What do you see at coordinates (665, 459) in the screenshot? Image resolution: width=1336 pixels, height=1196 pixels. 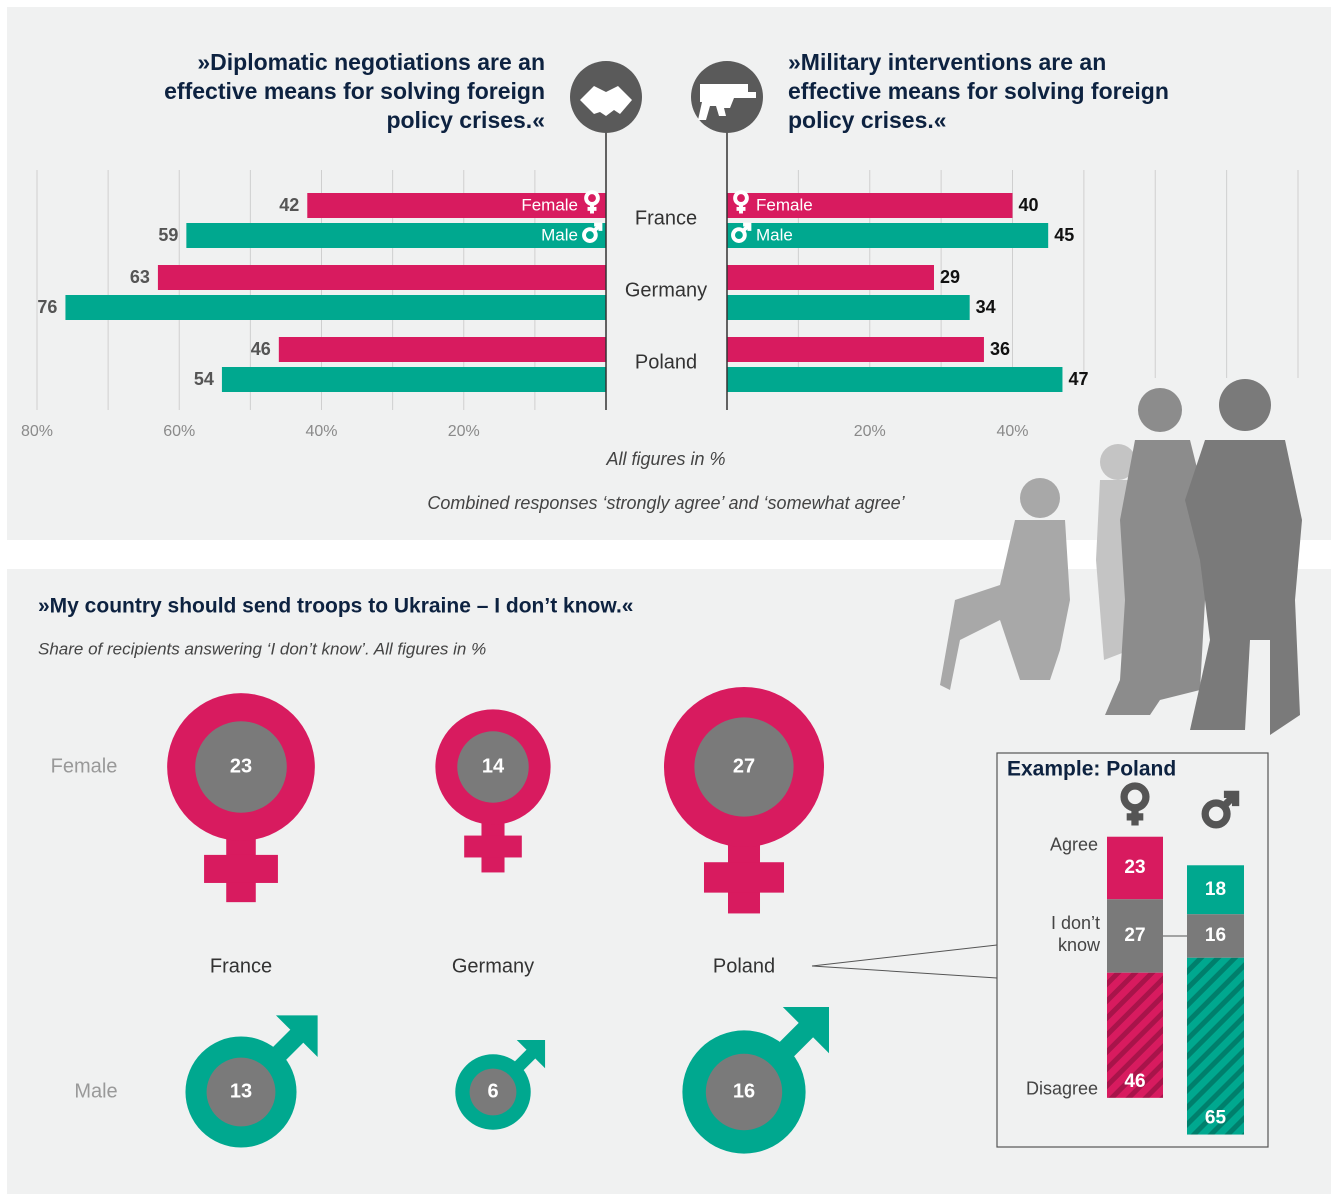 I see `note: All figures in %` at bounding box center [665, 459].